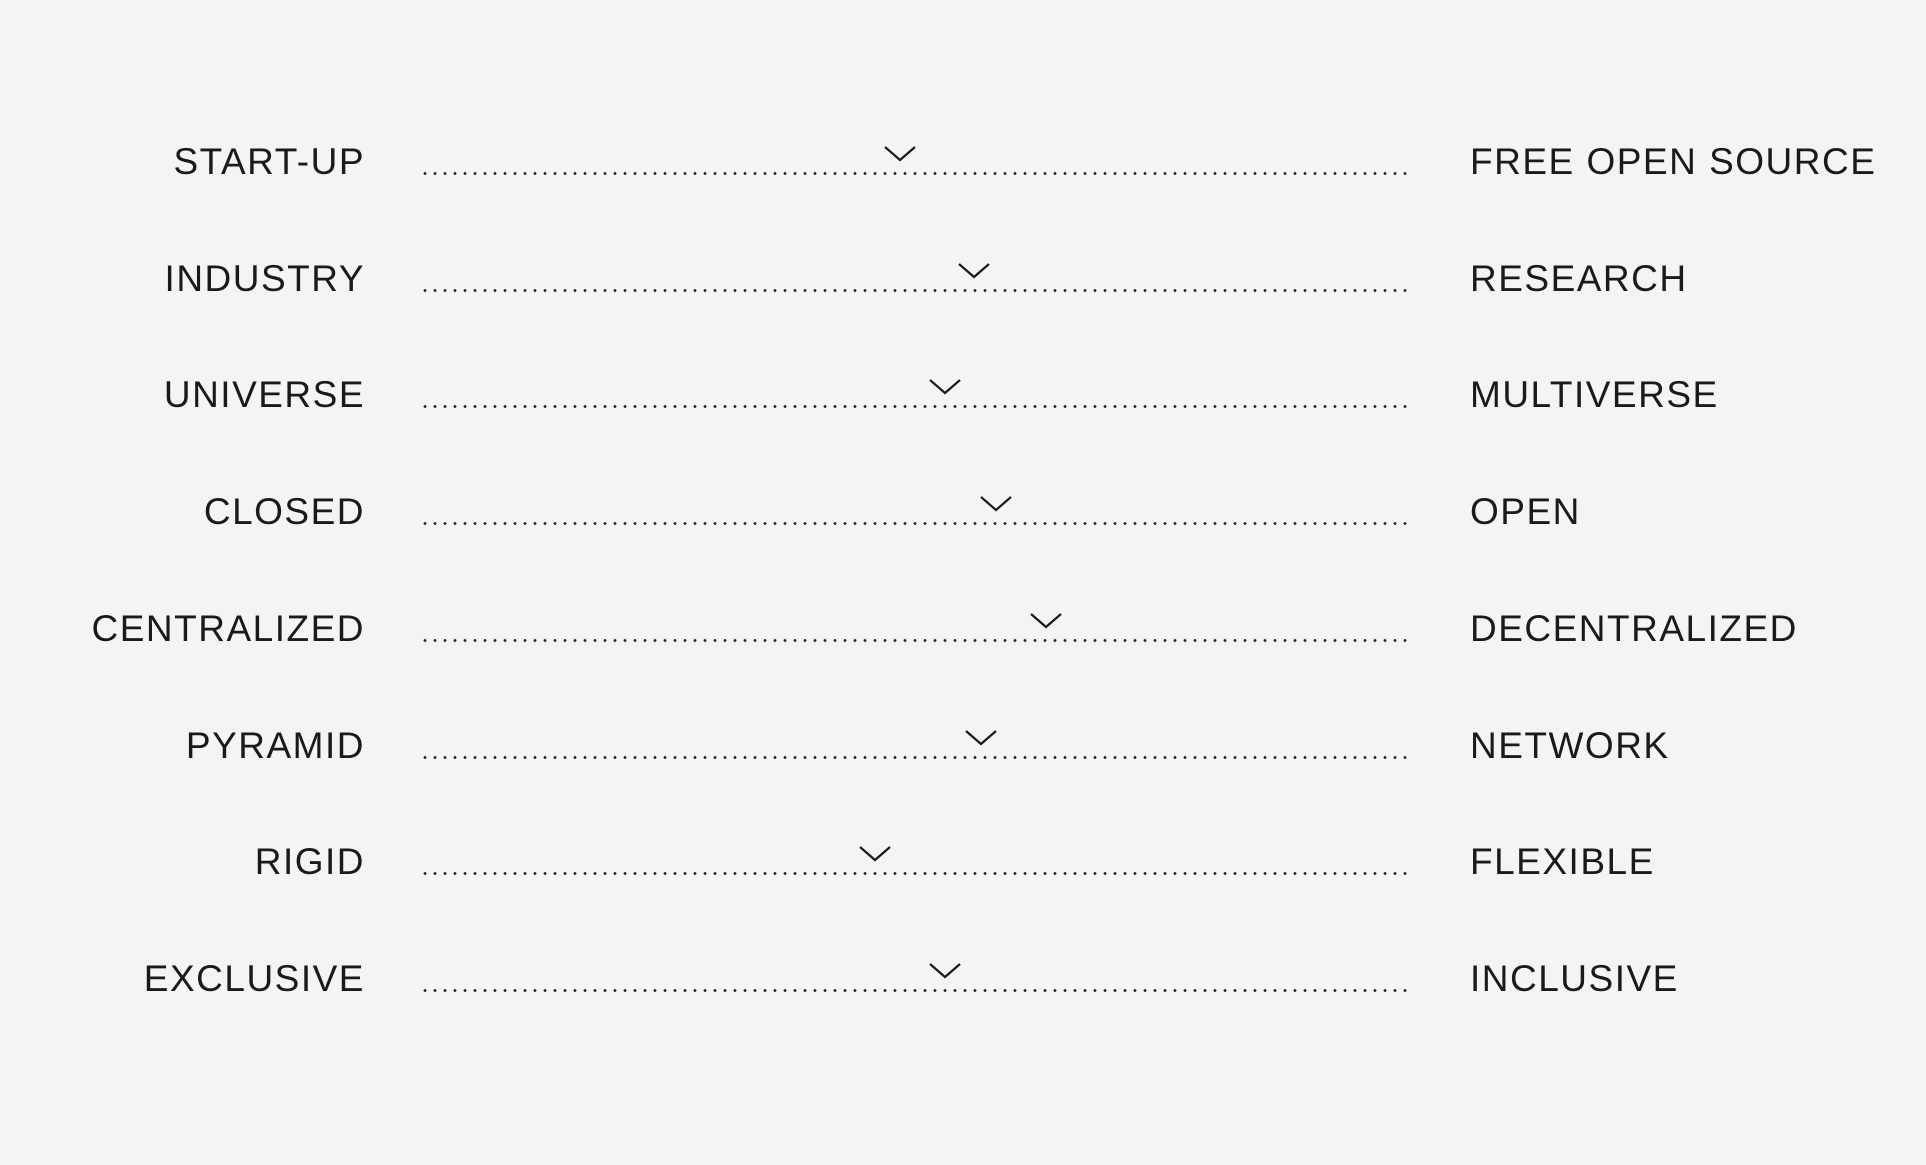 The image size is (1926, 1165). I want to click on scale-left-label: START-UP, so click(269, 161).